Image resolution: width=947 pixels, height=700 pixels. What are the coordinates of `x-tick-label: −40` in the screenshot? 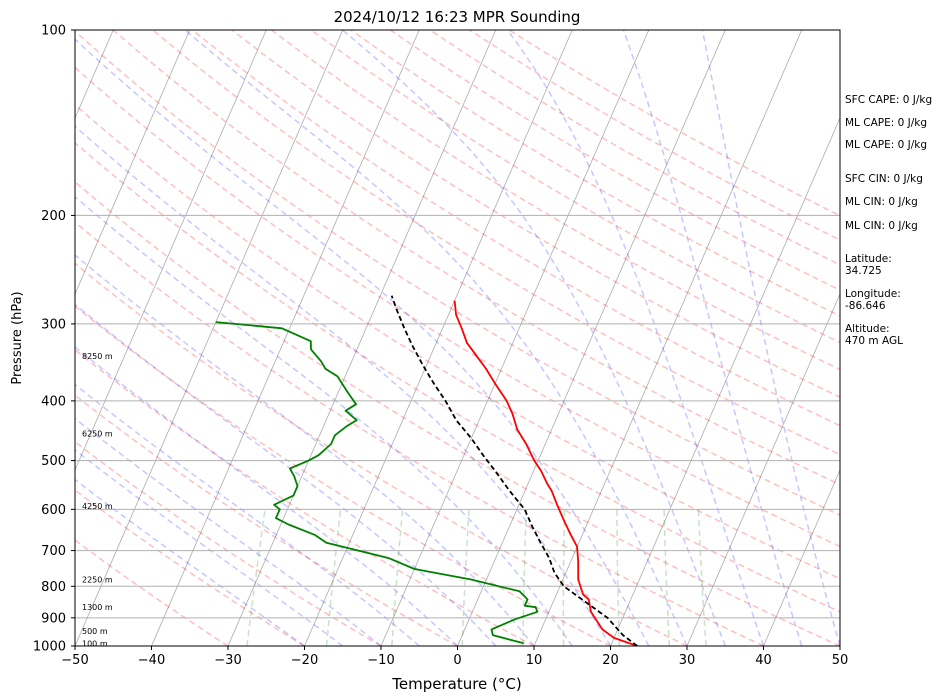 It's located at (151, 660).